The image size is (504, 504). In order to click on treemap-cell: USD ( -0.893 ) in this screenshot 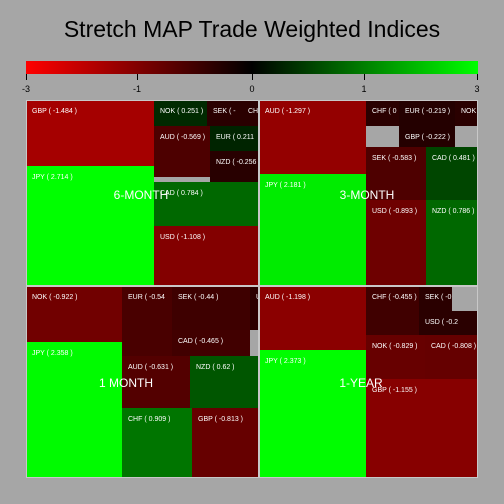, I will do `click(396, 243)`.